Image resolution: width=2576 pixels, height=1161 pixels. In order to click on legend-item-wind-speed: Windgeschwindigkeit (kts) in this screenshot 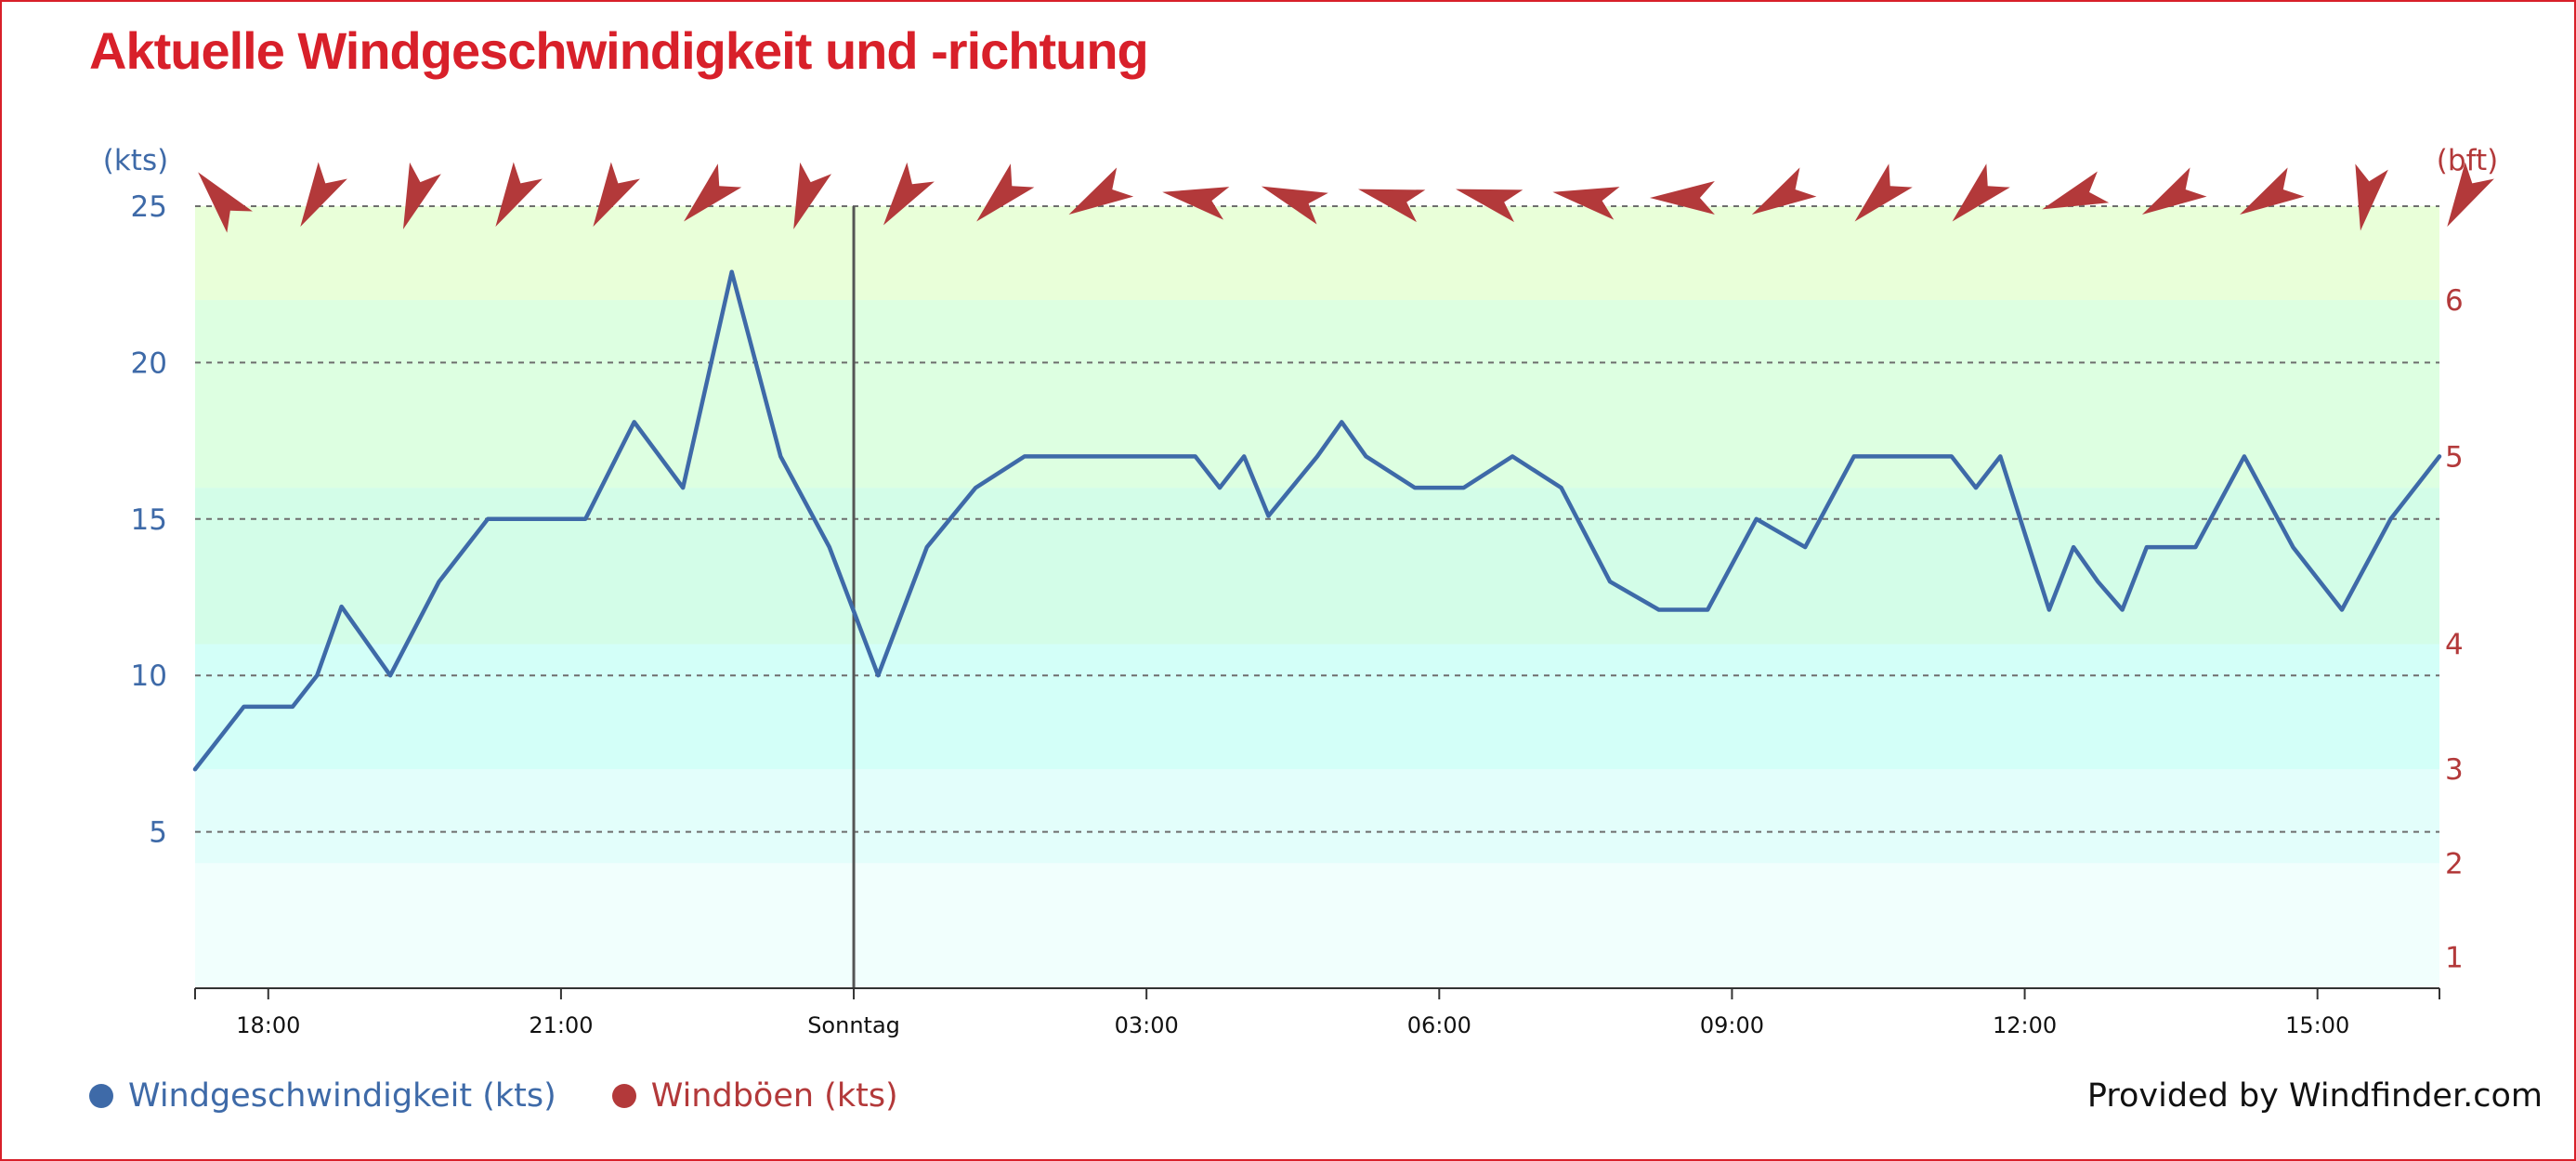, I will do `click(322, 1096)`.